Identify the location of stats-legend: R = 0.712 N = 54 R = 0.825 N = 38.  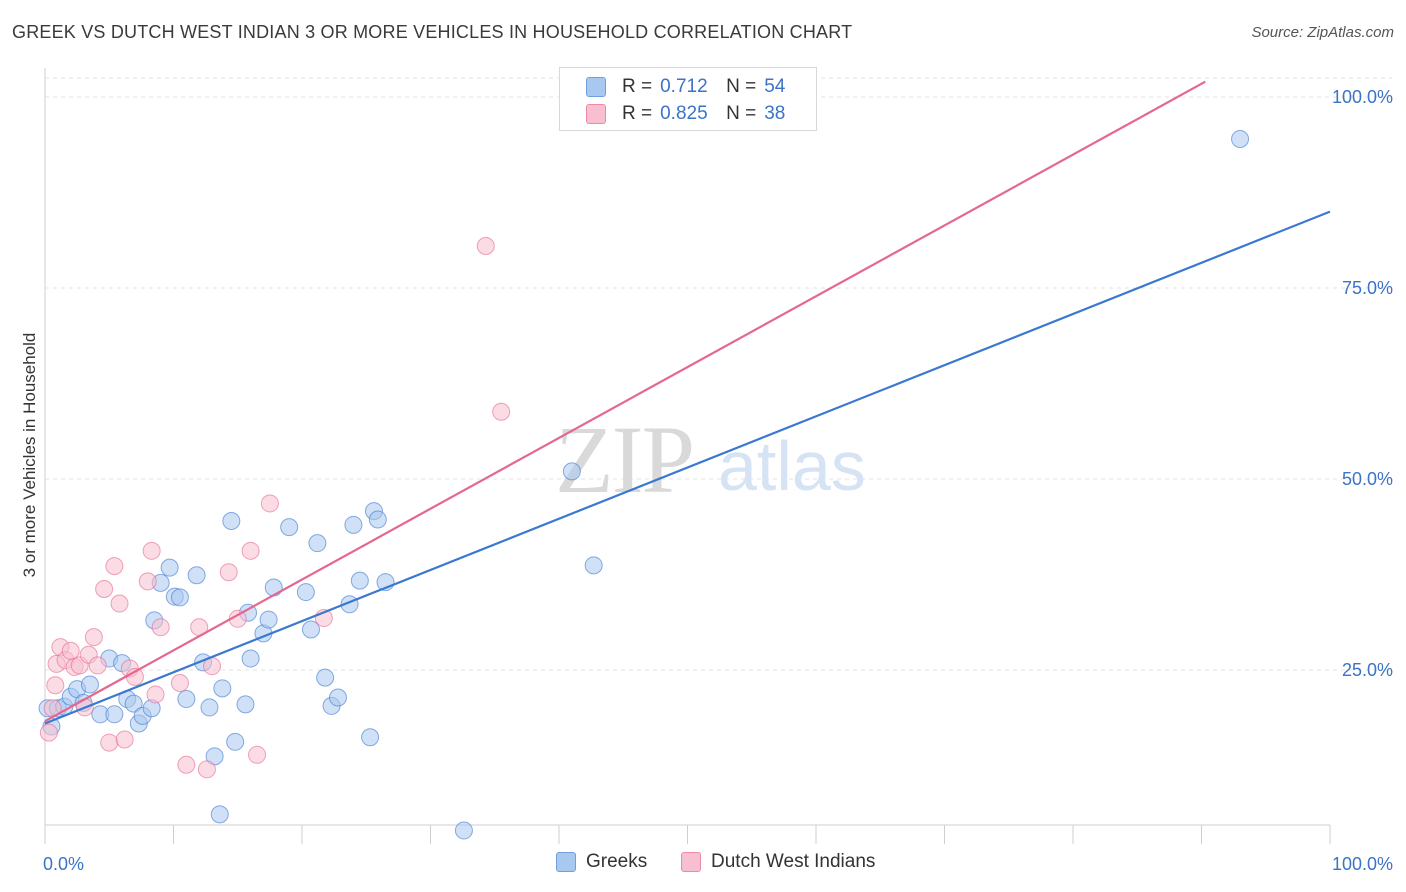
(688, 99).